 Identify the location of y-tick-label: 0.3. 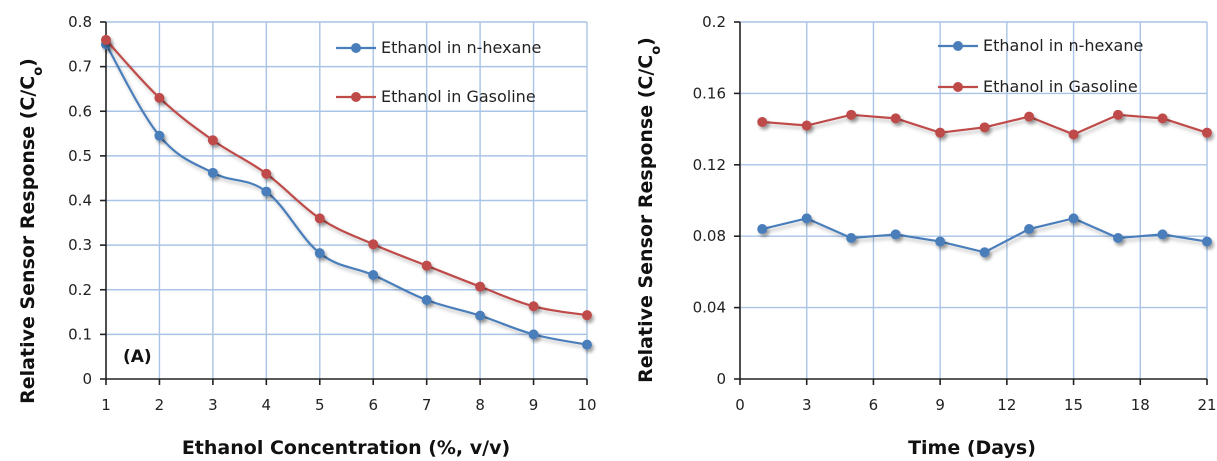
(80, 245).